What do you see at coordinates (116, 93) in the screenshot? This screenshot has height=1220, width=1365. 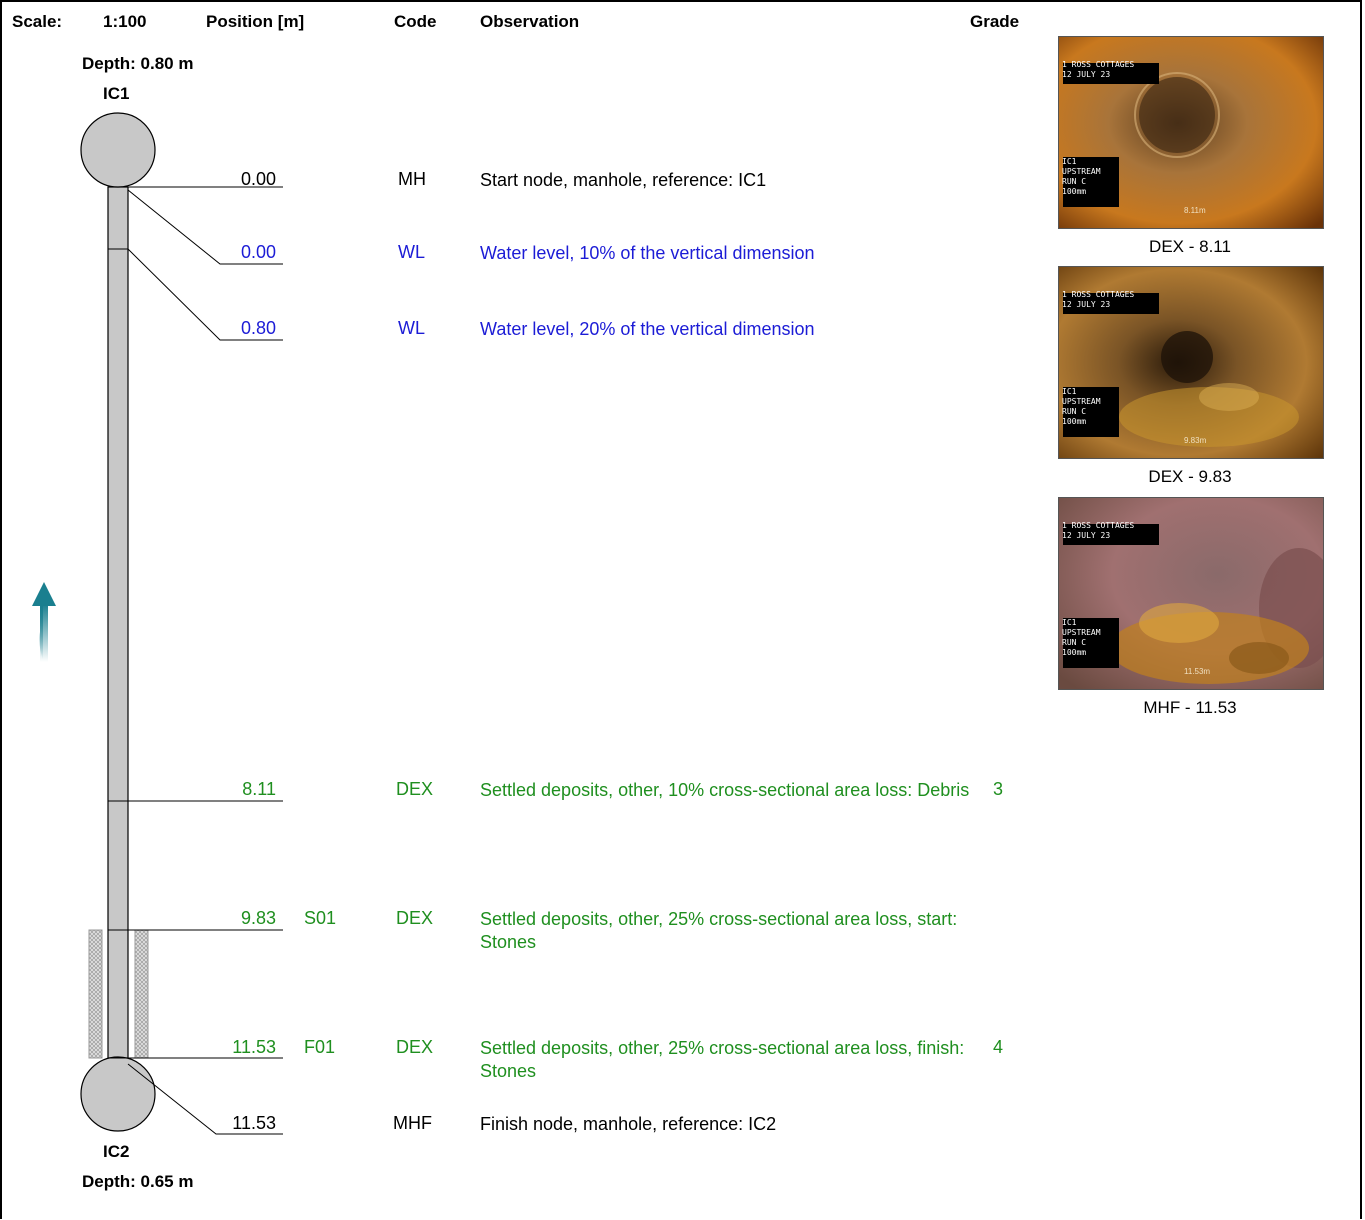 I see `start-node-name: IC1` at bounding box center [116, 93].